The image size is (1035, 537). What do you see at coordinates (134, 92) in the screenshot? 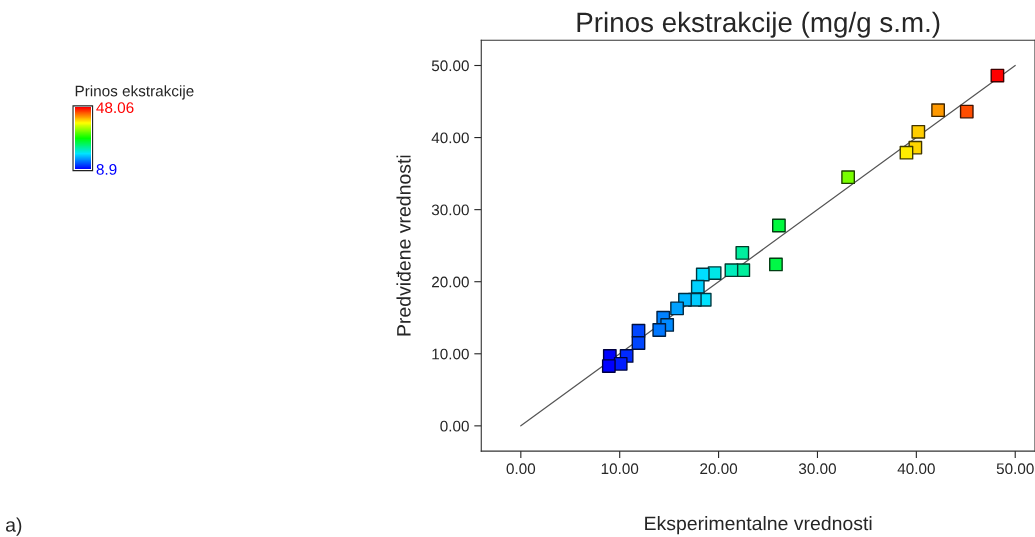
I see `color-bar-title: Prinos ekstrakcije` at bounding box center [134, 92].